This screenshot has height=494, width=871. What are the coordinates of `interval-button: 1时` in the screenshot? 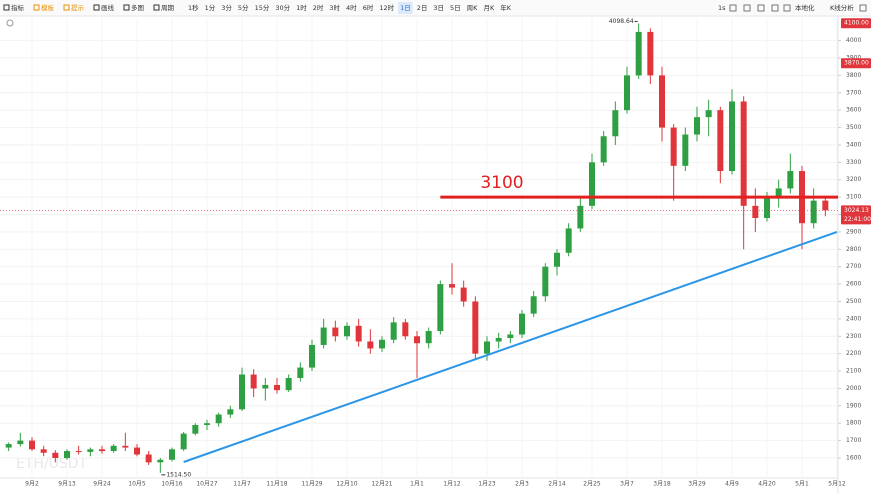 It's located at (301, 7).